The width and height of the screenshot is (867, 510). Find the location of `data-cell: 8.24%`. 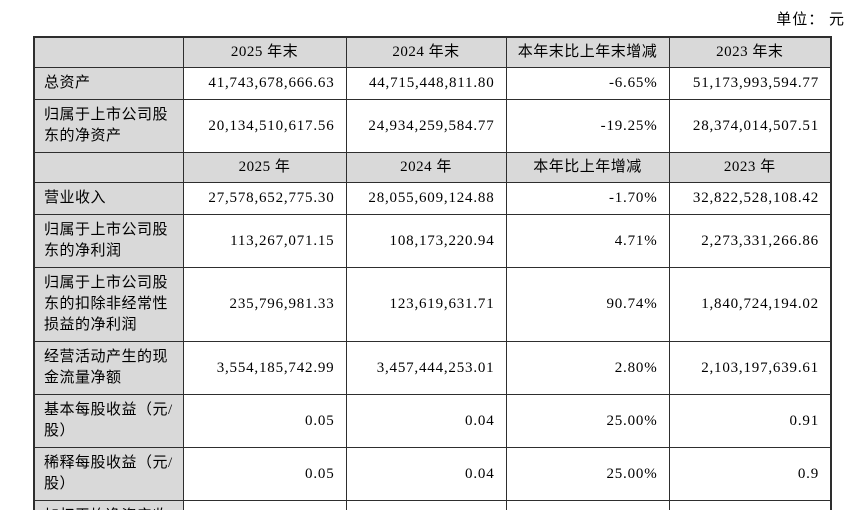

data-cell: 8.24% is located at coordinates (750, 505).